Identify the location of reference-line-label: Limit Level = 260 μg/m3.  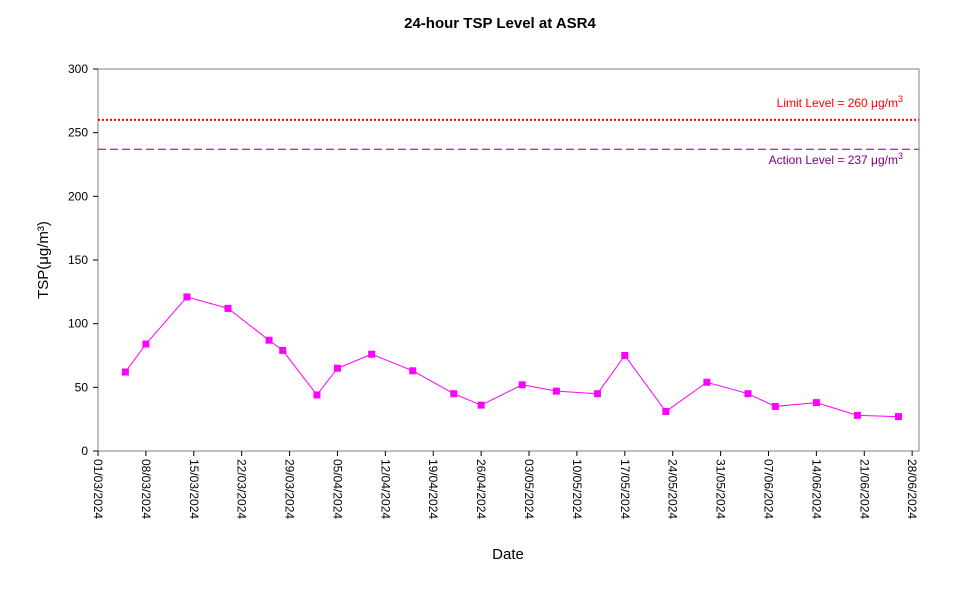
(840, 102).